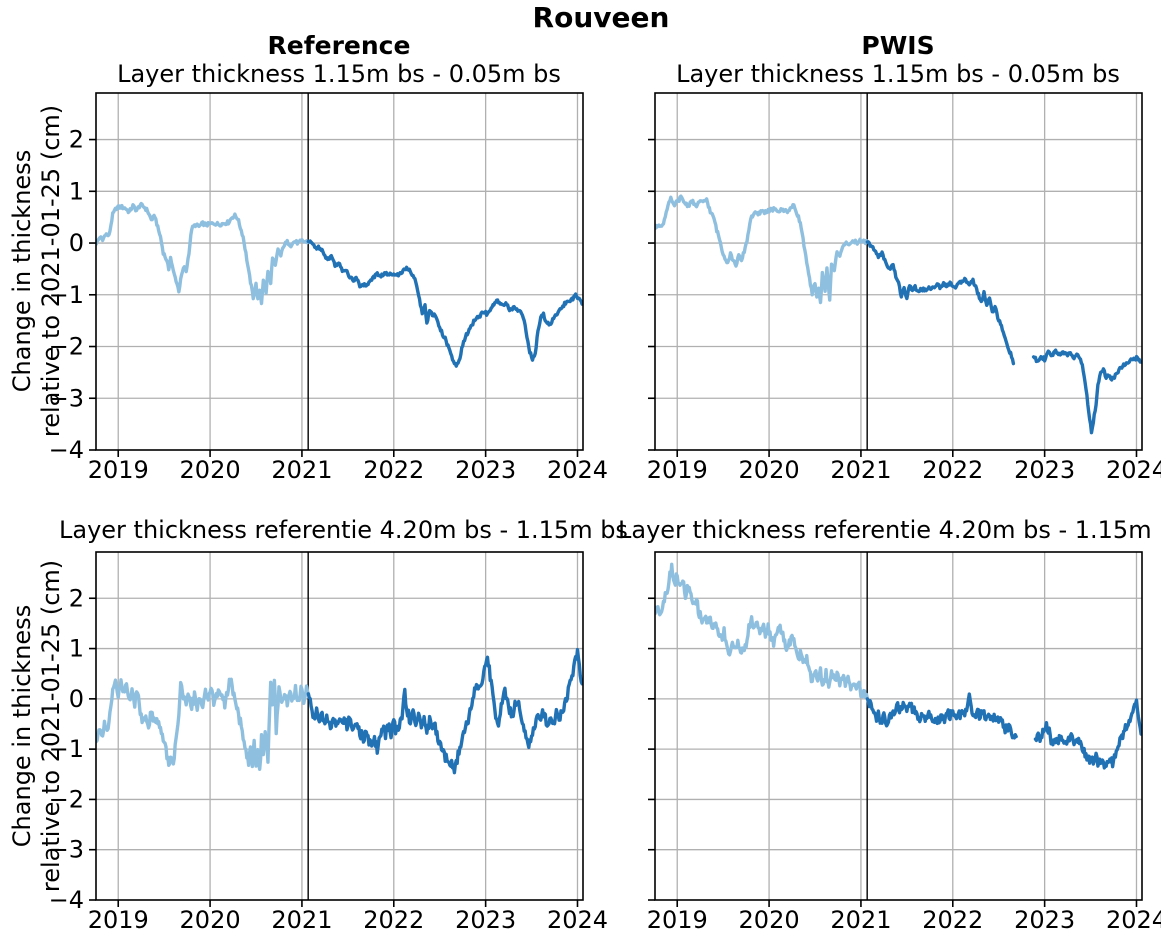  Describe the element at coordinates (601, 17) in the screenshot. I see `figure-title: Rouveen` at that location.